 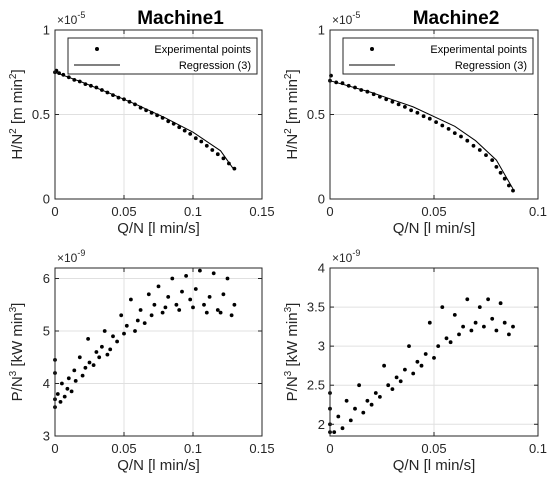 I want to click on legend: Experimental points Regression (3), so click(x=162, y=56).